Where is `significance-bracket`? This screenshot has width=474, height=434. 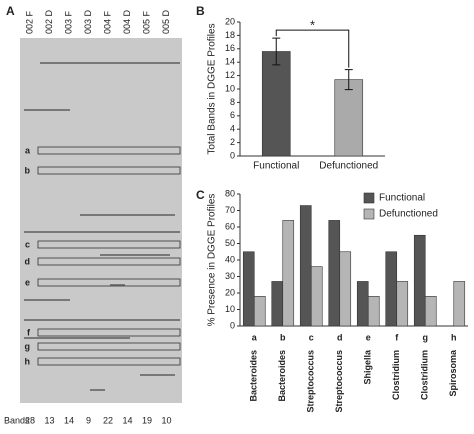 significance-bracket is located at coordinates (312, 48).